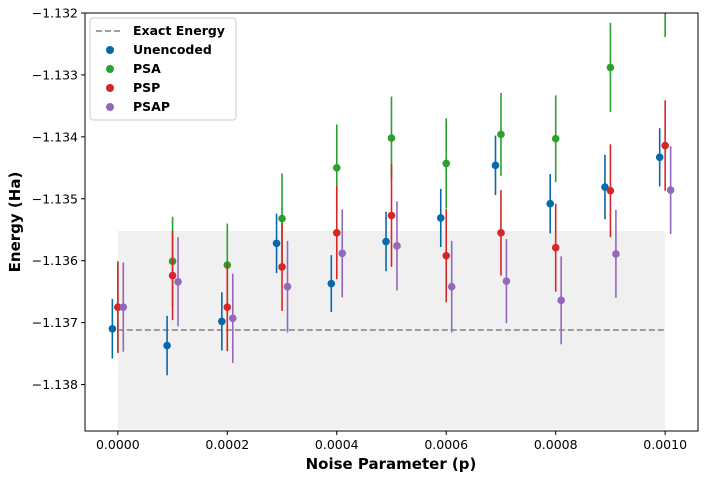 Image resolution: width=706 pixels, height=480 pixels. What do you see at coordinates (118, 444) in the screenshot?
I see `x-tick-label: 0.0000` at bounding box center [118, 444].